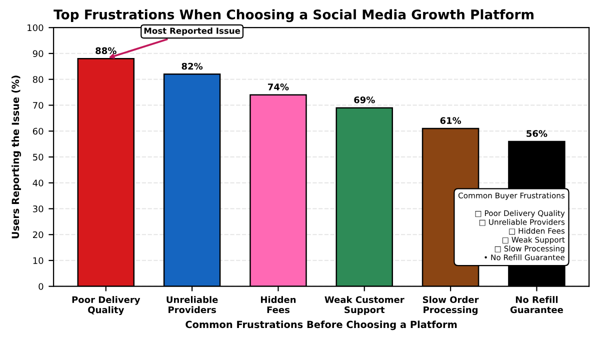  What do you see at coordinates (38, 234) in the screenshot?
I see `y-tick-label: 20` at bounding box center [38, 234].